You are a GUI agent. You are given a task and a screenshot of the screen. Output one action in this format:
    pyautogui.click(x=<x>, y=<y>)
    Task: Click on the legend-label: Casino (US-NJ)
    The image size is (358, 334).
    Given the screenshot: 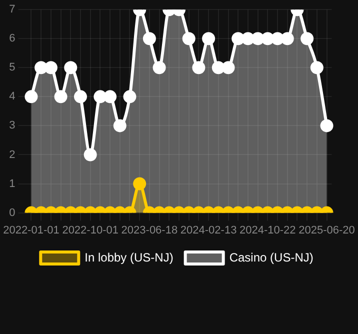 What is the action you would take?
    pyautogui.click(x=271, y=257)
    